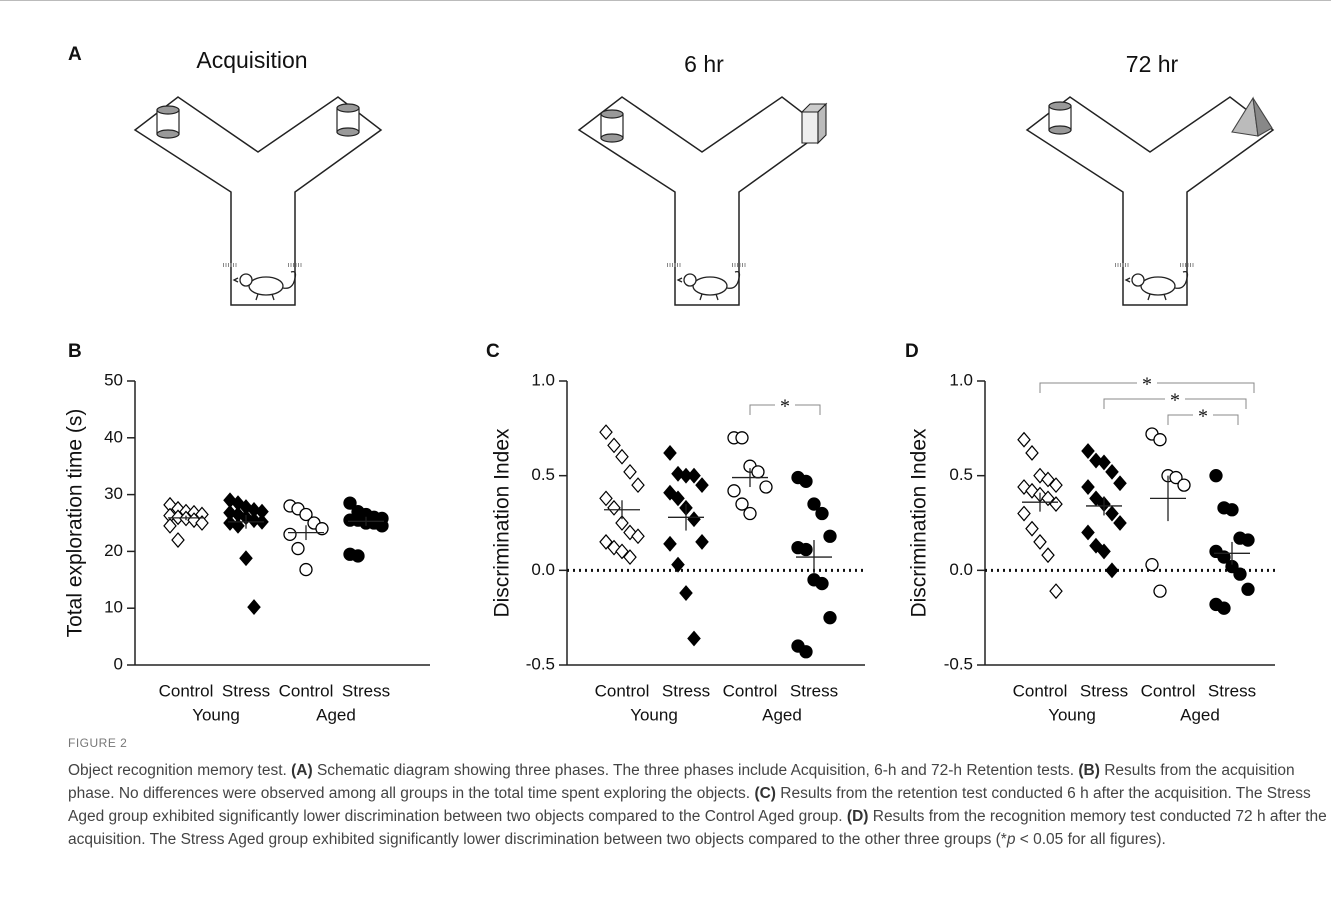  I want to click on significance-bracket, so click(1203, 419).